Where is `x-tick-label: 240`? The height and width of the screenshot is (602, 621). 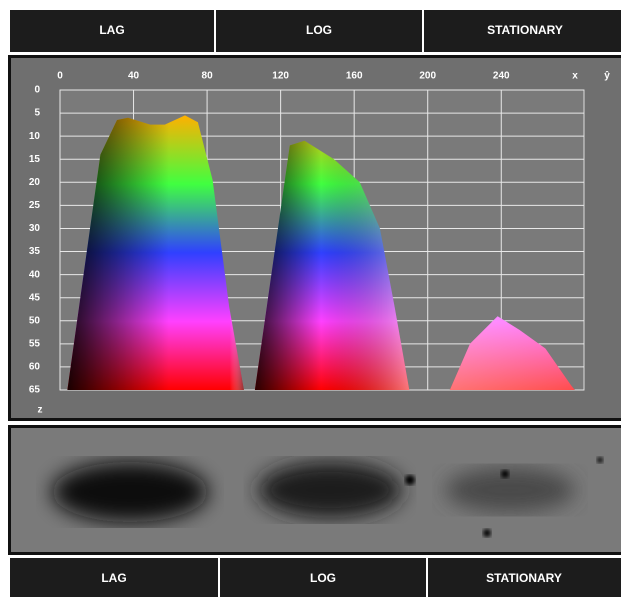 x-tick-label: 240 is located at coordinates (501, 76).